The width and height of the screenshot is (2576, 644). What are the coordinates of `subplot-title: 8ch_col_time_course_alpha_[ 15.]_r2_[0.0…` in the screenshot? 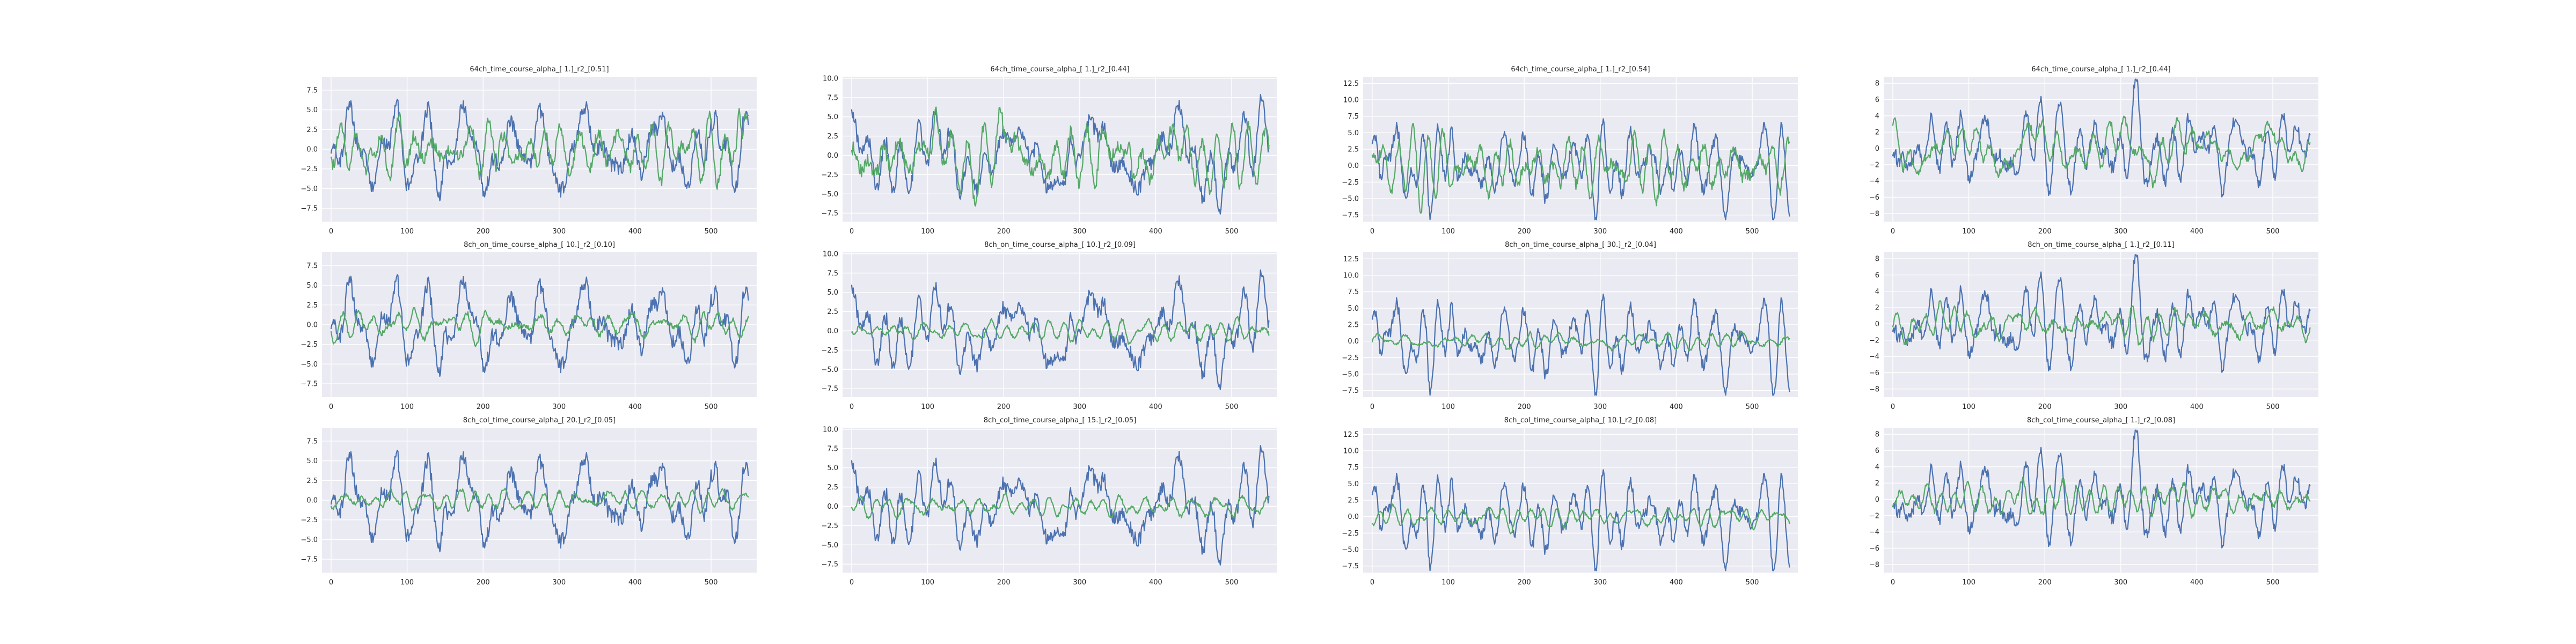 It's located at (1060, 420).